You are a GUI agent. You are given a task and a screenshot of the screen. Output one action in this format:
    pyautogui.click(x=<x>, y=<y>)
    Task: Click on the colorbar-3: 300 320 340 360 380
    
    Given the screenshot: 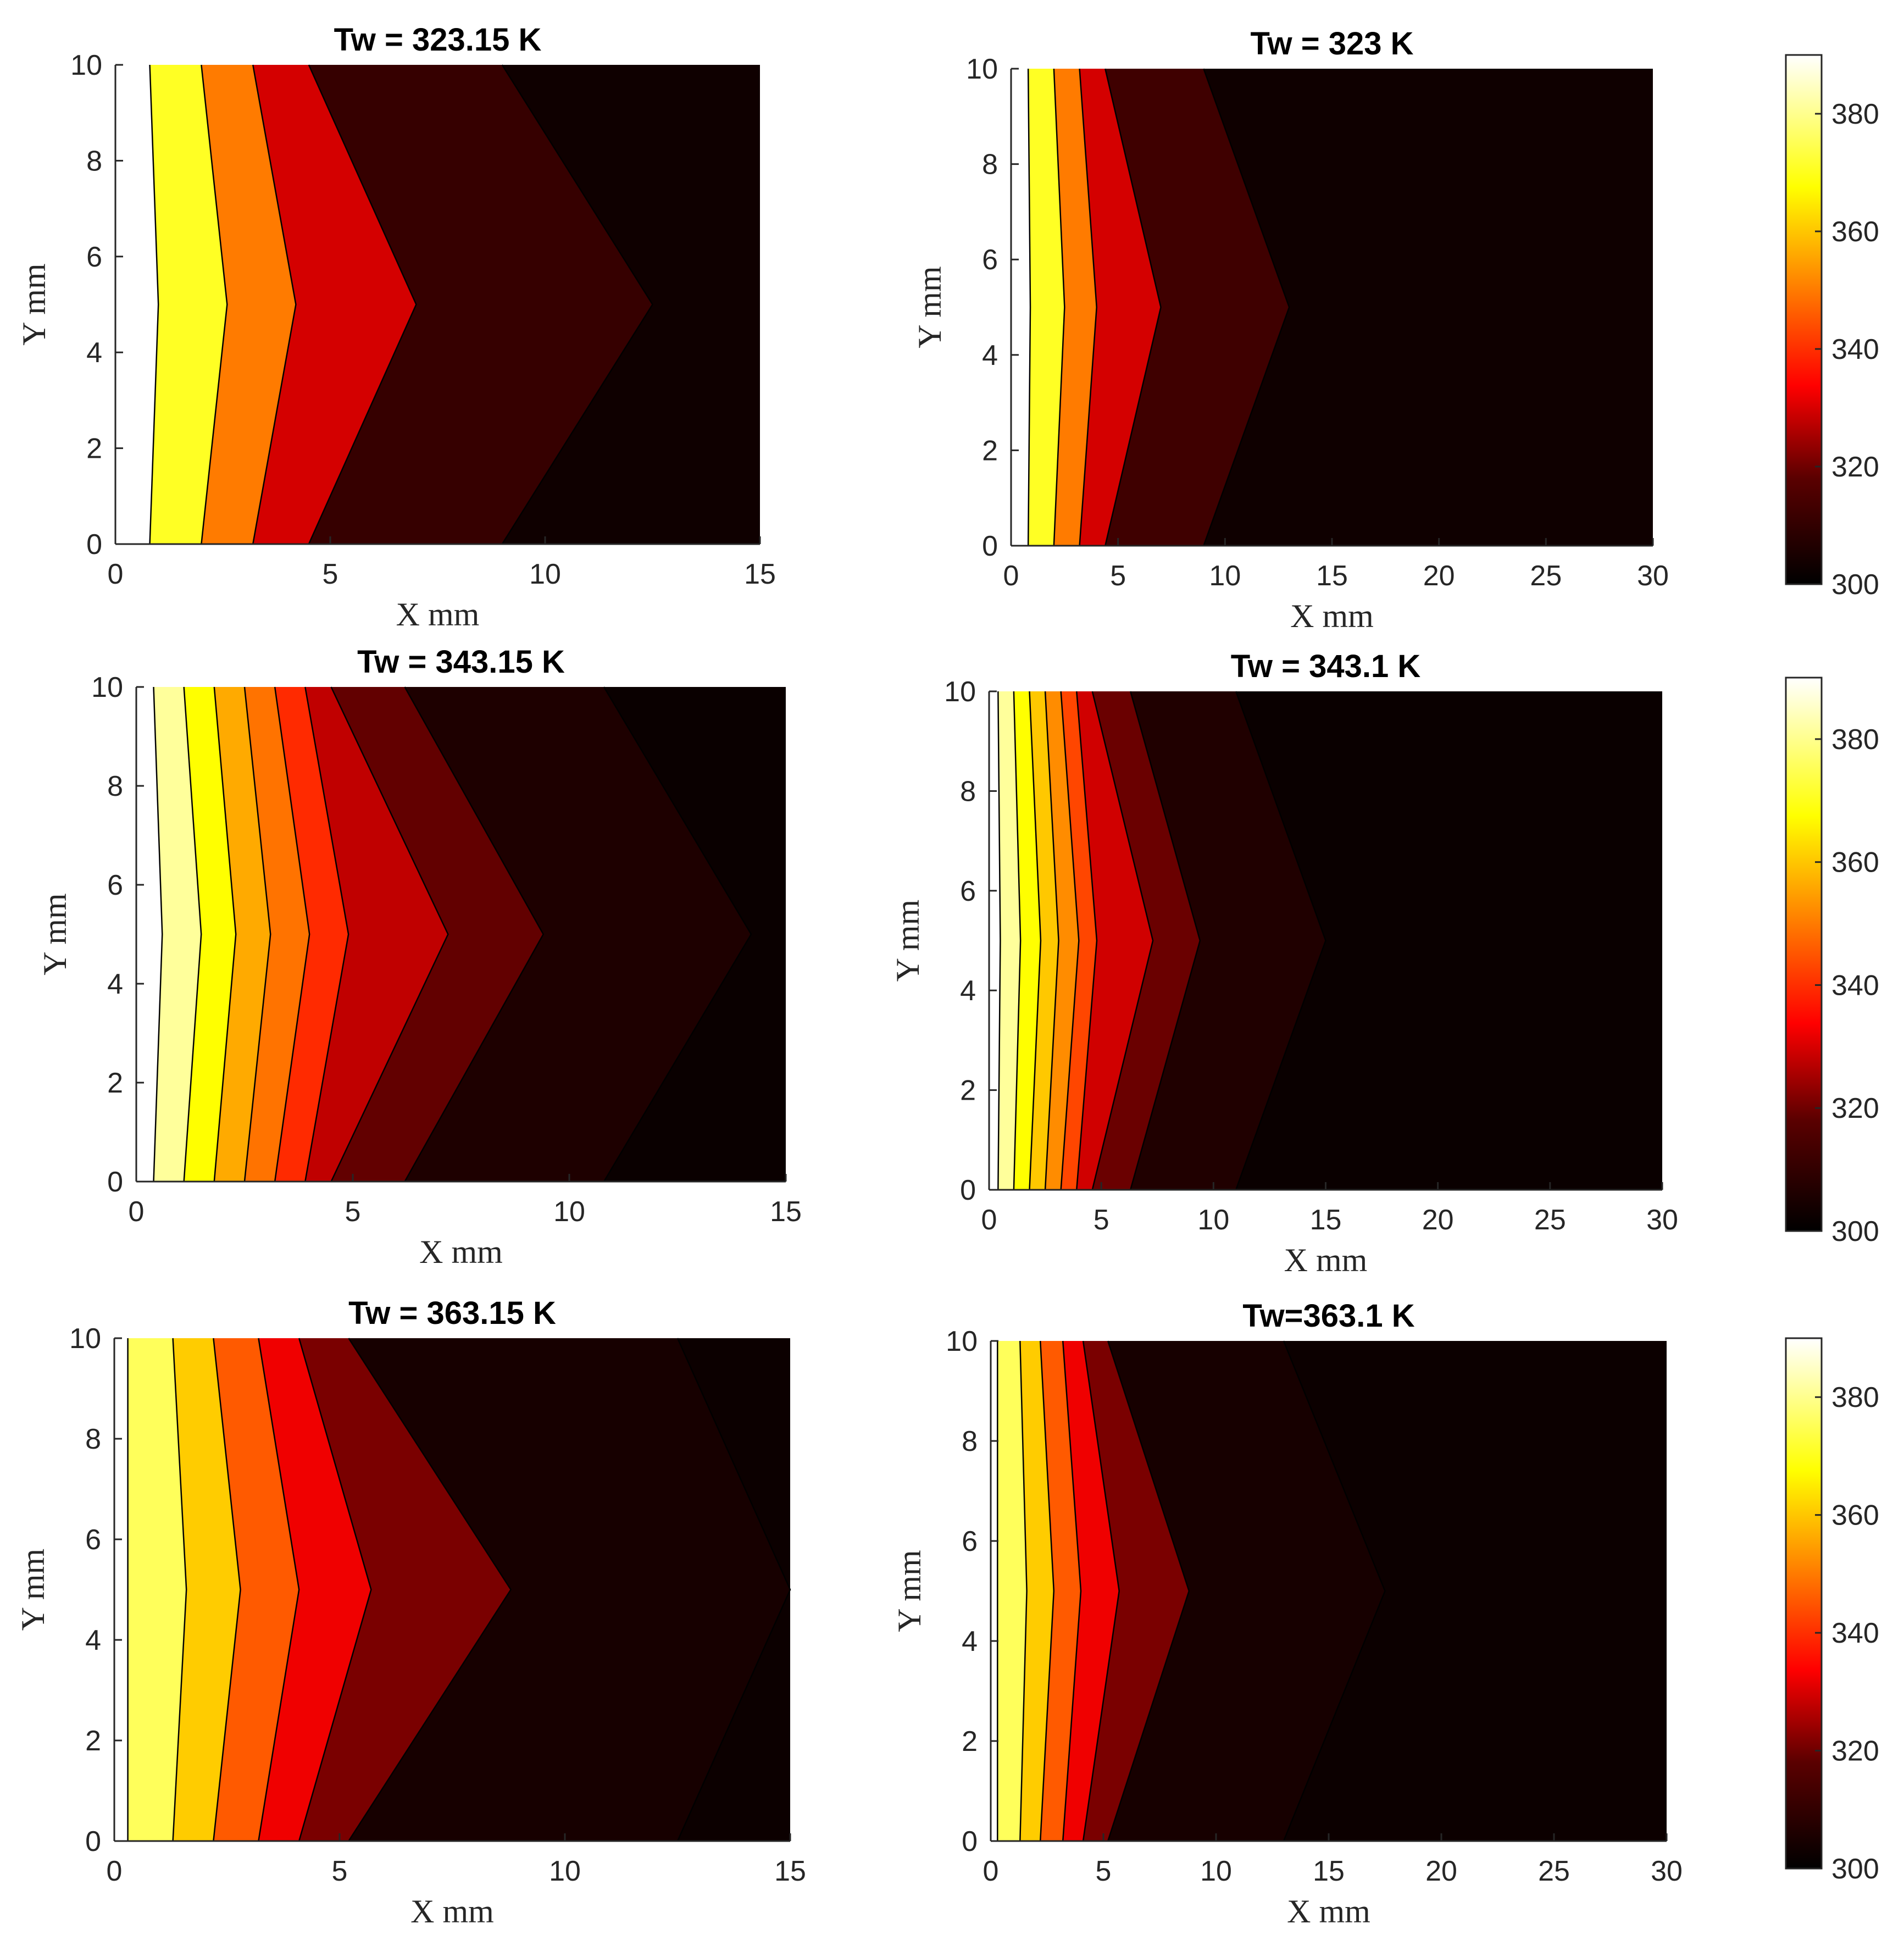 What is the action you would take?
    pyautogui.click(x=1832, y=1611)
    